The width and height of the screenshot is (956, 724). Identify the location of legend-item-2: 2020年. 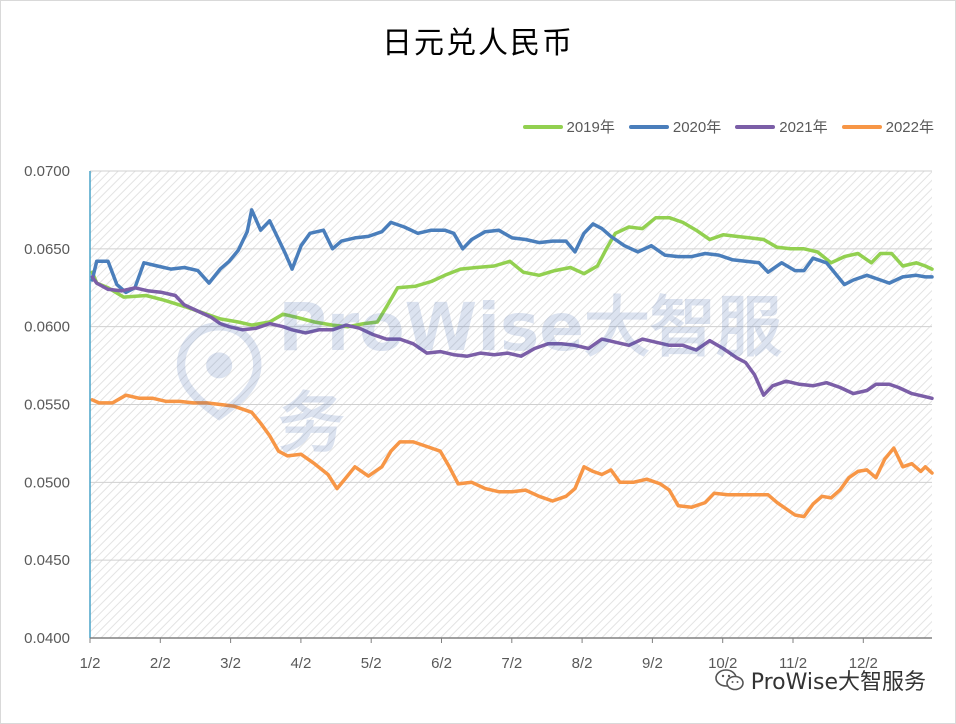
(675, 126).